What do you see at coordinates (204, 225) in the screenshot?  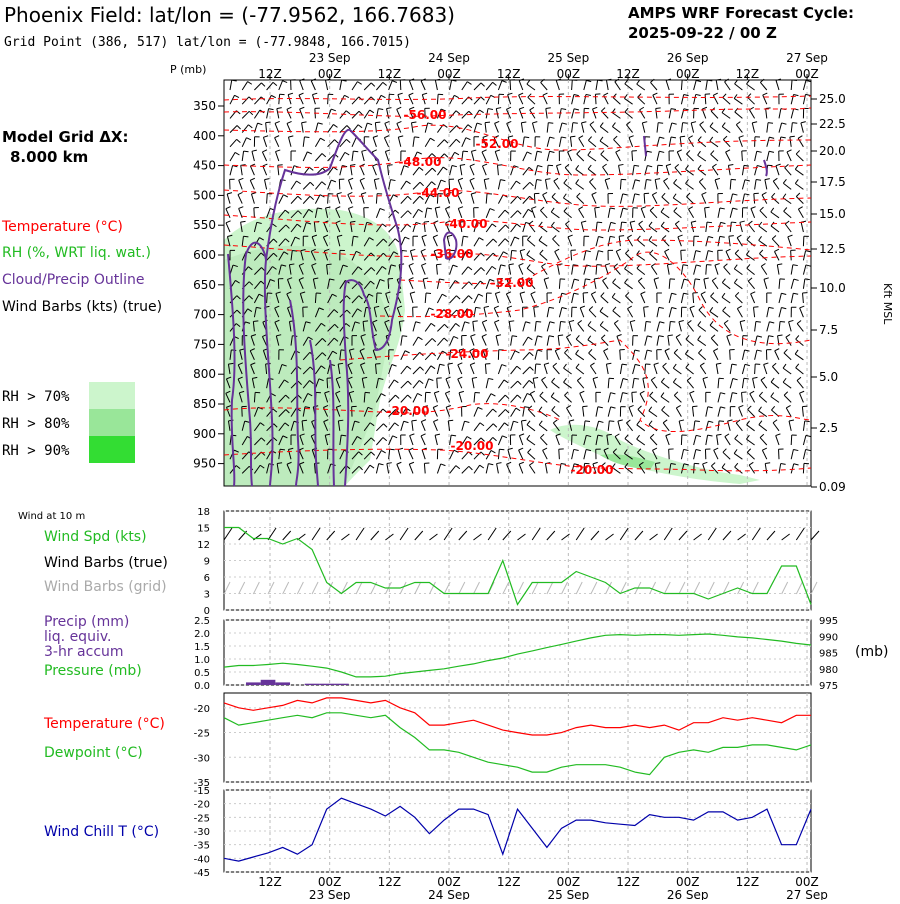 I see `pressure-level-label: 550` at bounding box center [204, 225].